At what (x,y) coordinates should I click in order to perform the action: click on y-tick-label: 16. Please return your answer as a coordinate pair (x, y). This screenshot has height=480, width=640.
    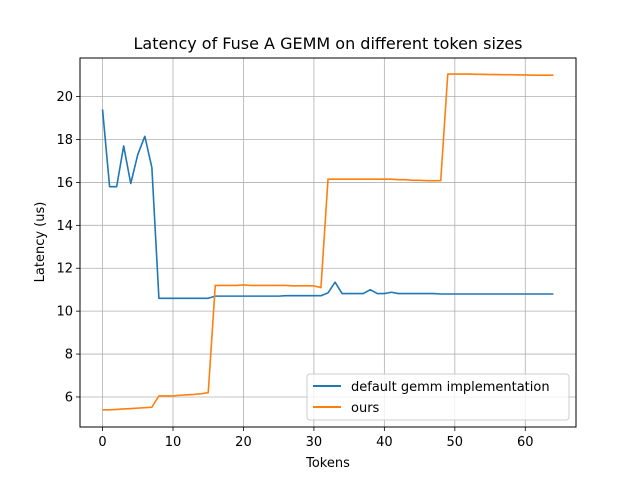
    Looking at the image, I should click on (64, 183).